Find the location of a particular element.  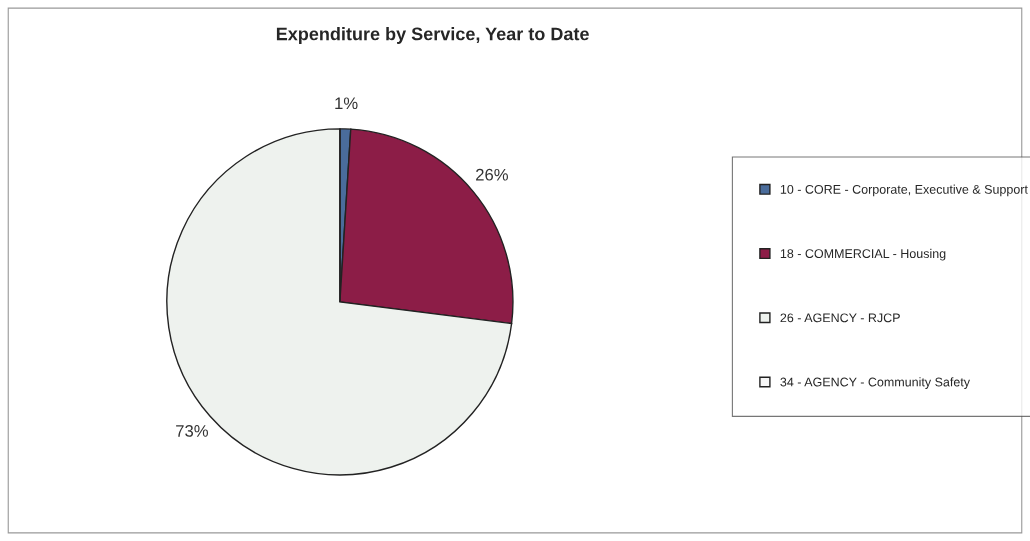

data-label: 26% is located at coordinates (492, 174).